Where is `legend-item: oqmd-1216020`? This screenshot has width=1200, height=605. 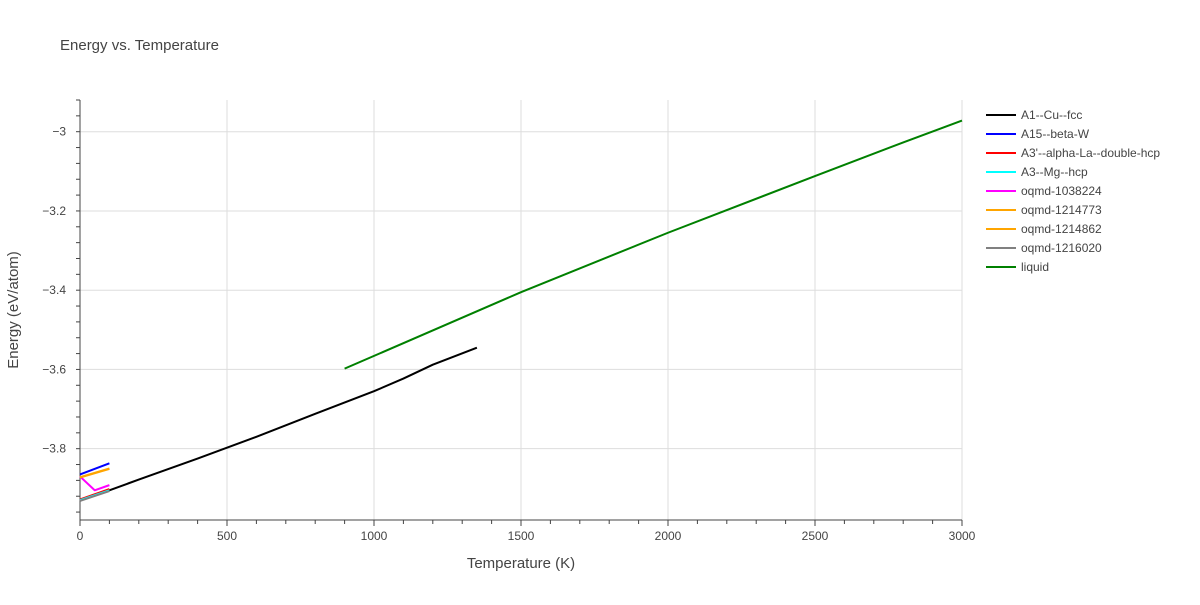 legend-item: oqmd-1216020 is located at coordinates (1044, 248).